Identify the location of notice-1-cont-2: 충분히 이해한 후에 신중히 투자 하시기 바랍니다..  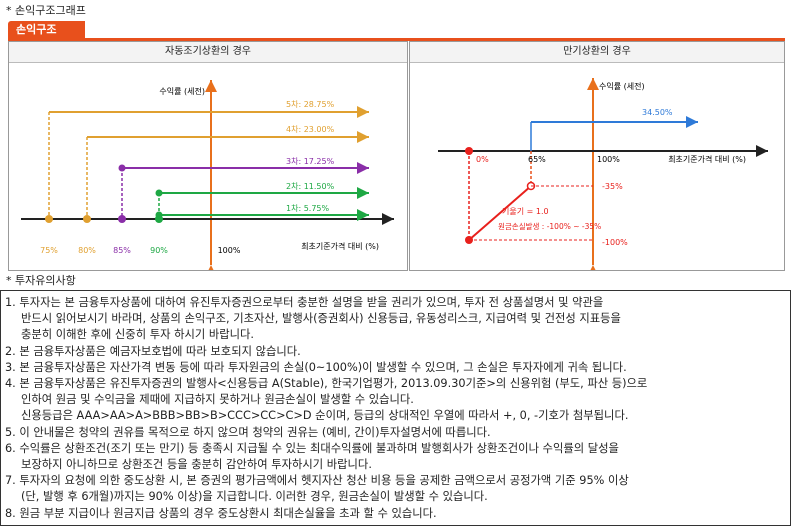
(138, 335).